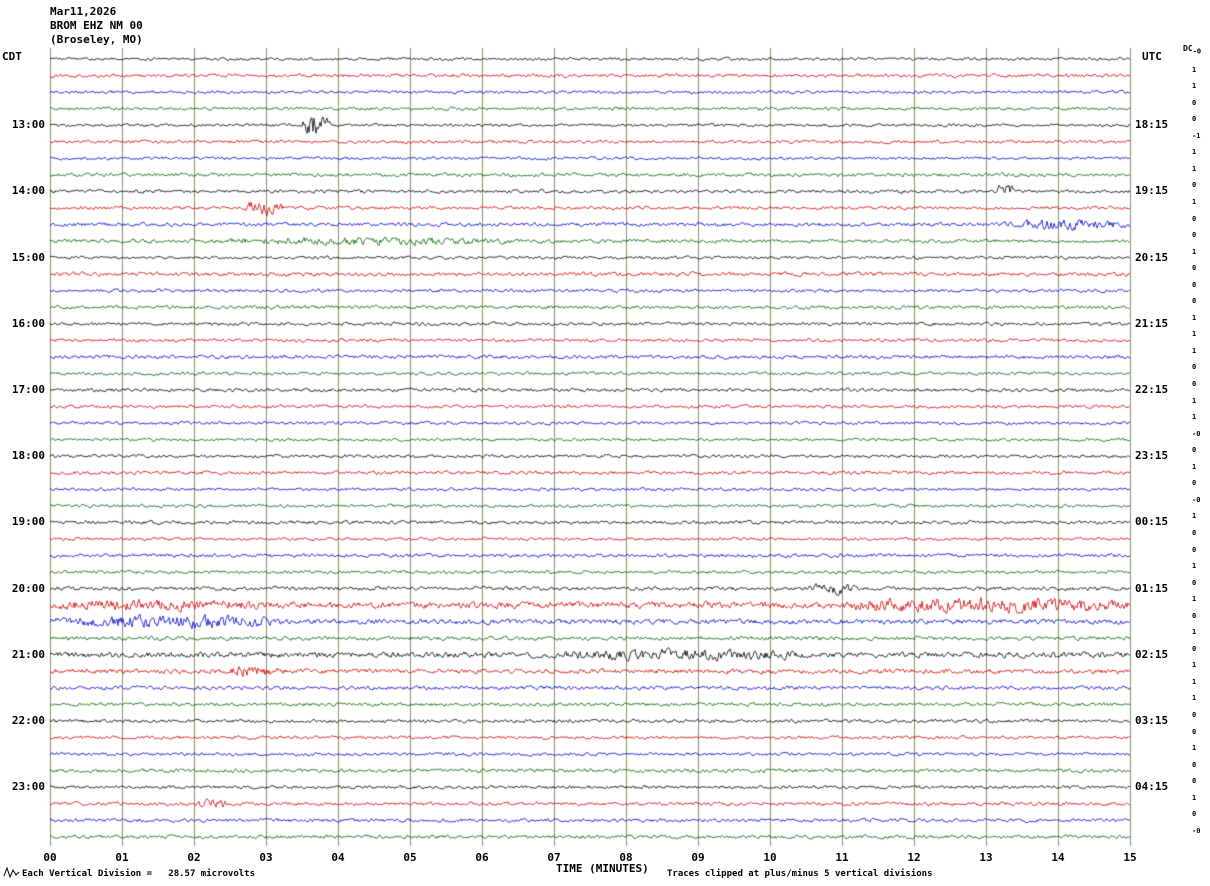  Describe the element at coordinates (698, 857) in the screenshot. I see `x-axis-tick-label: 09` at that location.